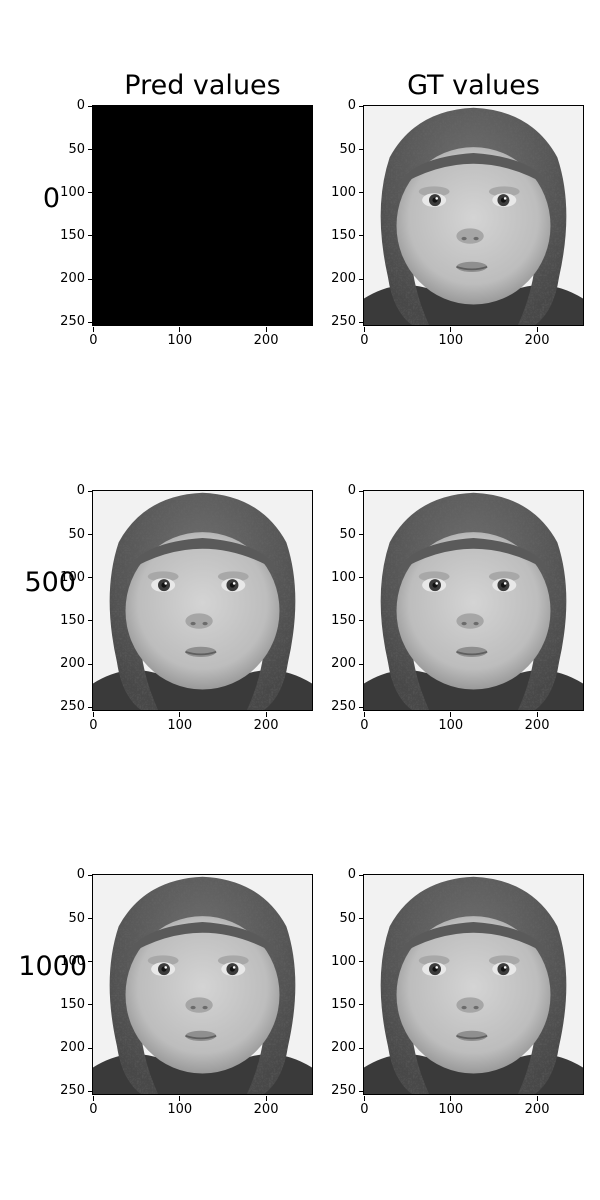 This screenshot has width=600, height=1200. I want to click on image-panel-r1-c1: 0 50 100 150 200 250 0 100 200, so click(457, 608).